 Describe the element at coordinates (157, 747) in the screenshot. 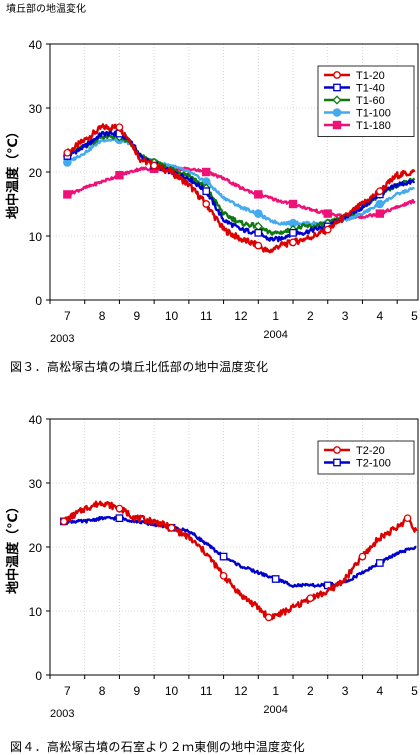

I see `caption-figure-4: 図４．高松塚古墳の石室より２ｍ東側の地中温度変化` at that location.